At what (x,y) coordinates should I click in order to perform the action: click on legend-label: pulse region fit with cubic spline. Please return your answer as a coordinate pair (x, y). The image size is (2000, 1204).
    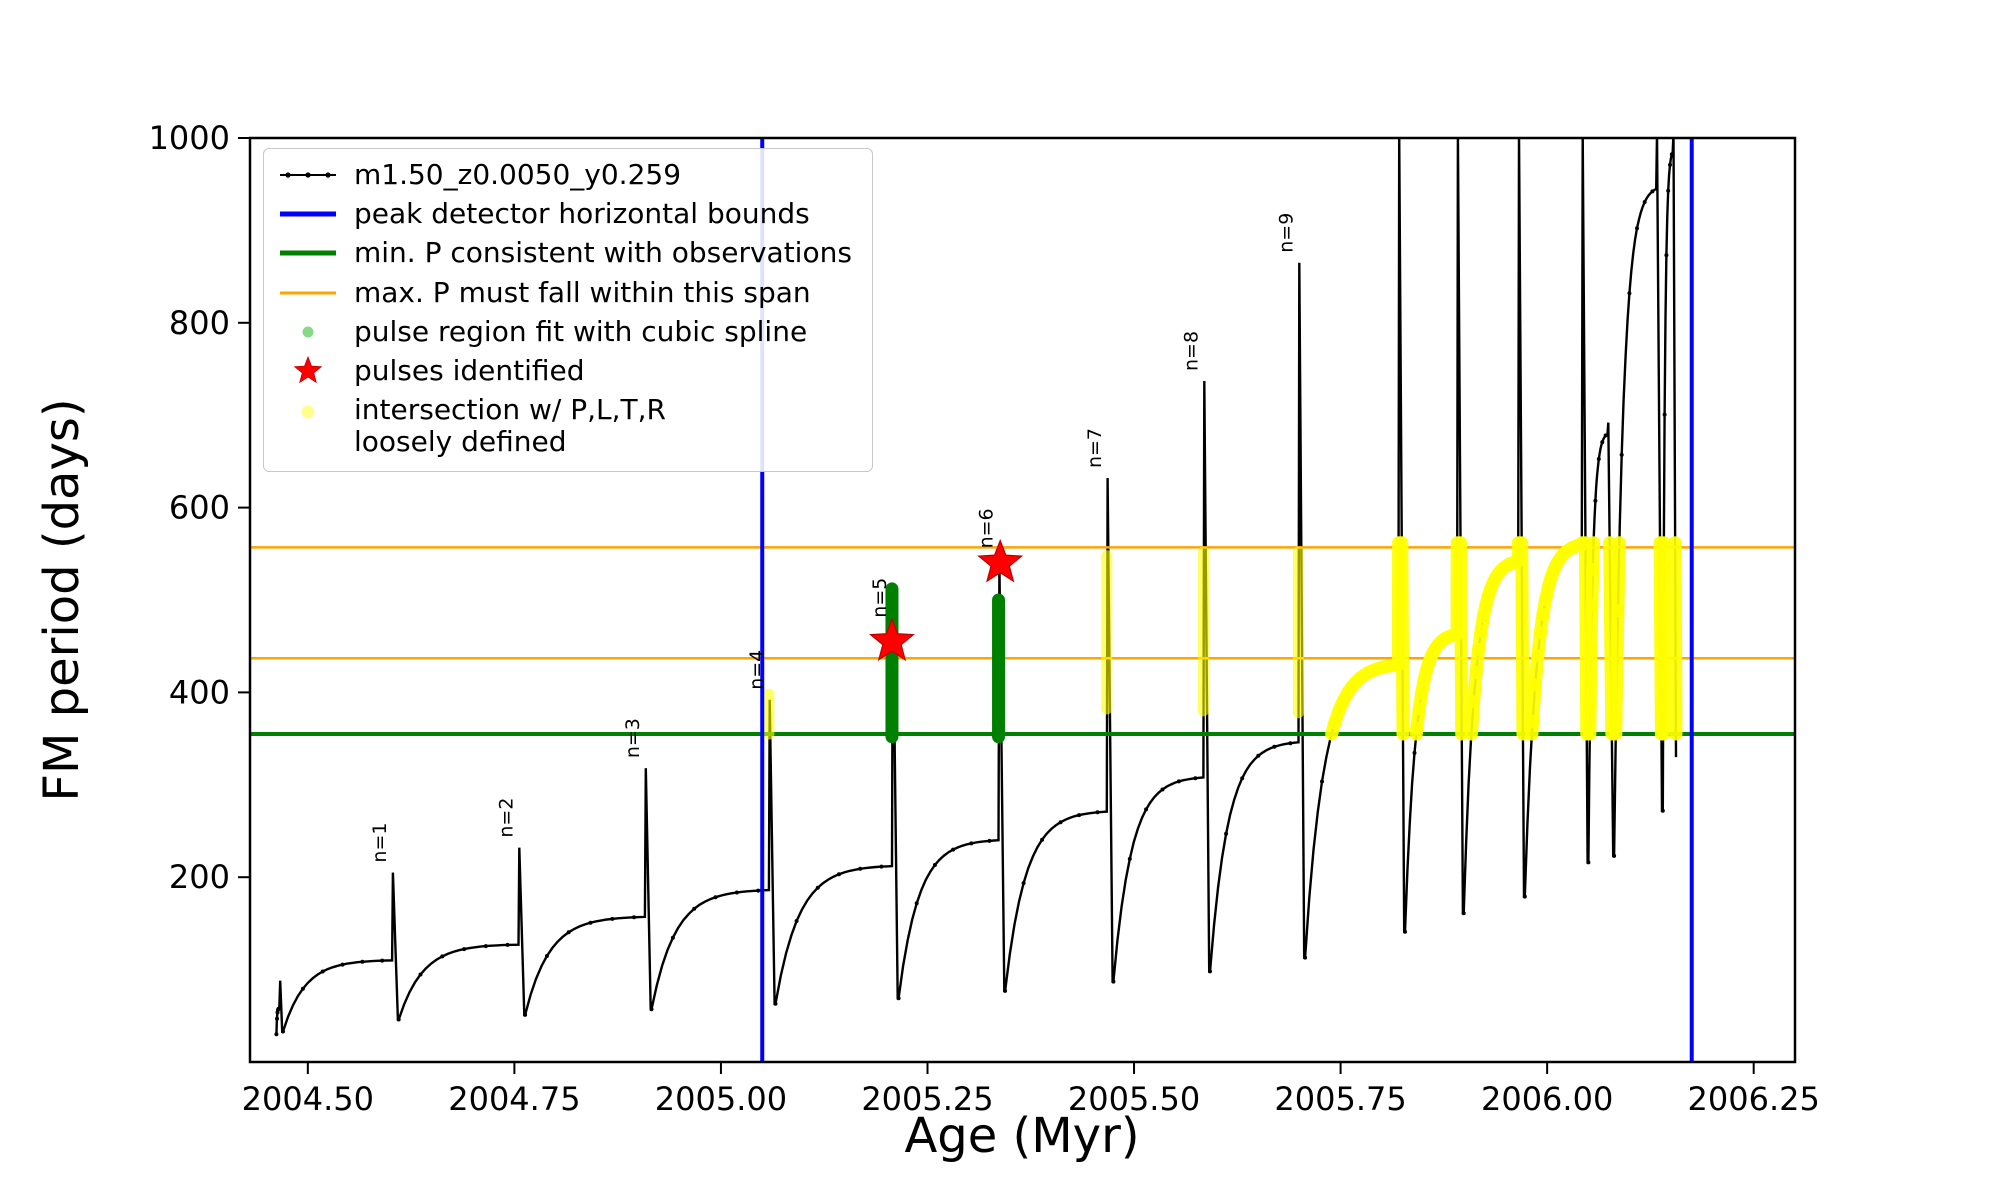
    Looking at the image, I should click on (580, 332).